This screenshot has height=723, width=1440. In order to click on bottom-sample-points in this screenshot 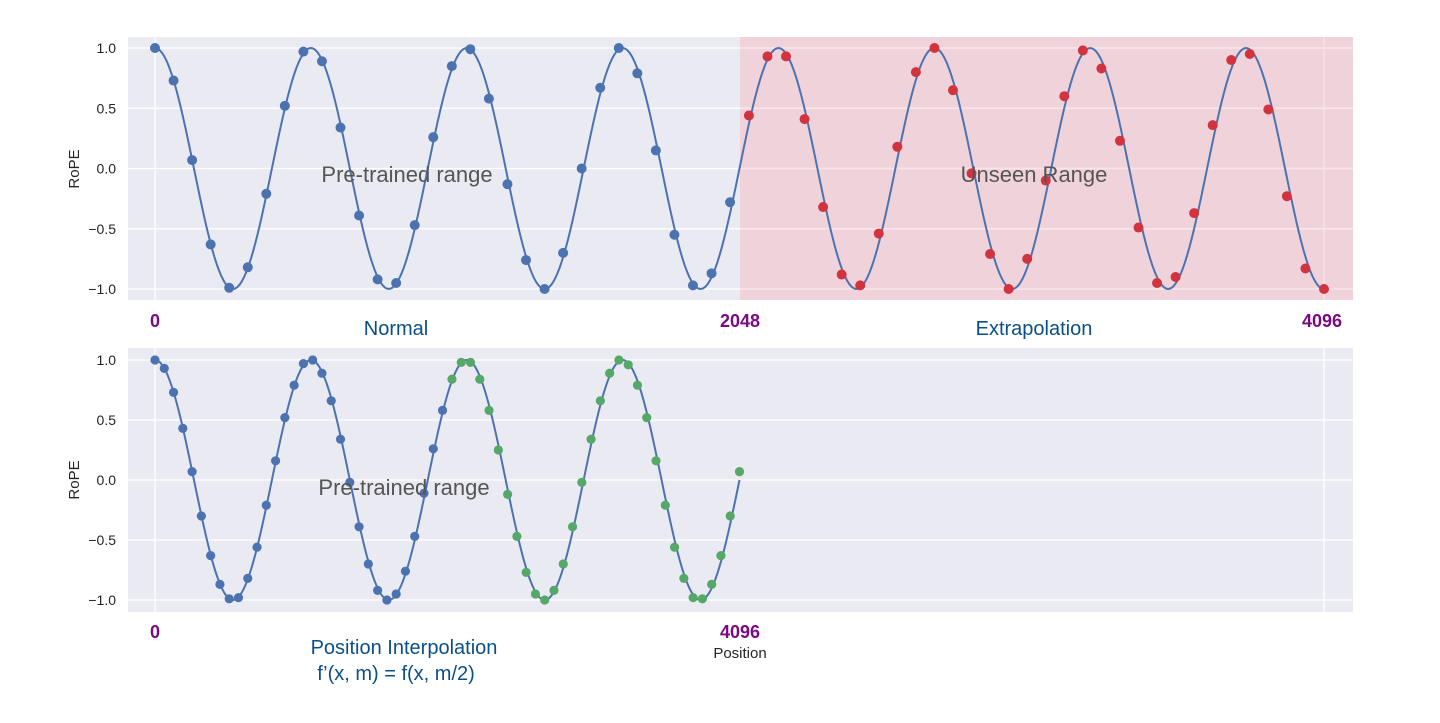, I will do `click(447, 480)`.